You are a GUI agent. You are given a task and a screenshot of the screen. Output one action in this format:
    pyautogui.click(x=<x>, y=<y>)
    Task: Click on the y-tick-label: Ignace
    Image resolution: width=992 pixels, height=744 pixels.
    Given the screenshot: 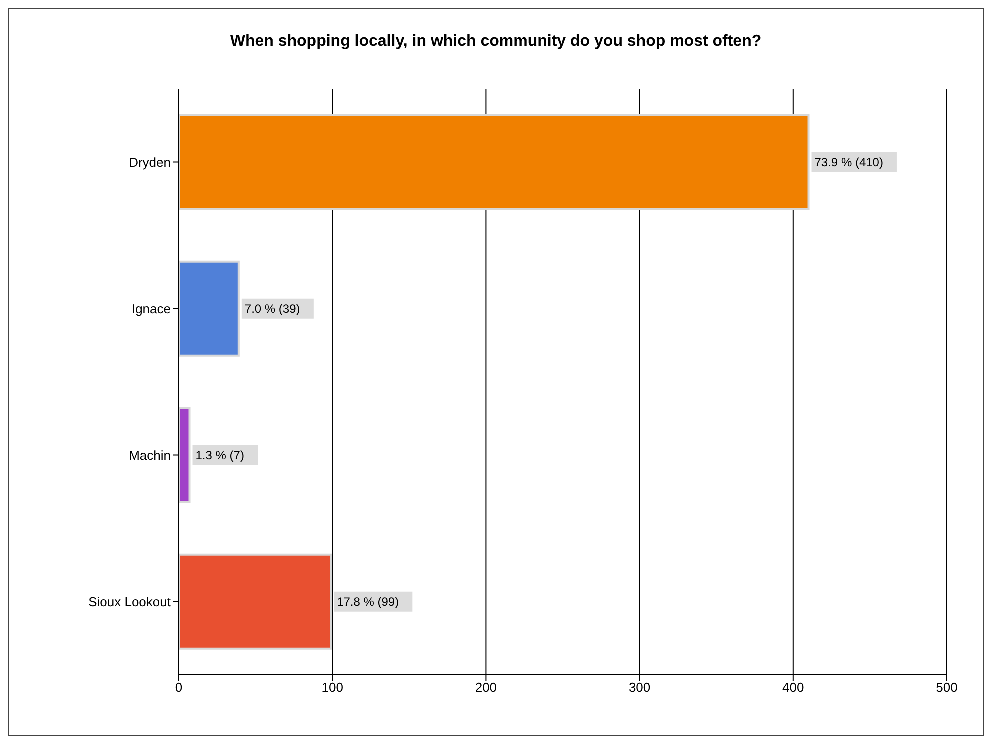 What is the action you would take?
    pyautogui.click(x=151, y=308)
    